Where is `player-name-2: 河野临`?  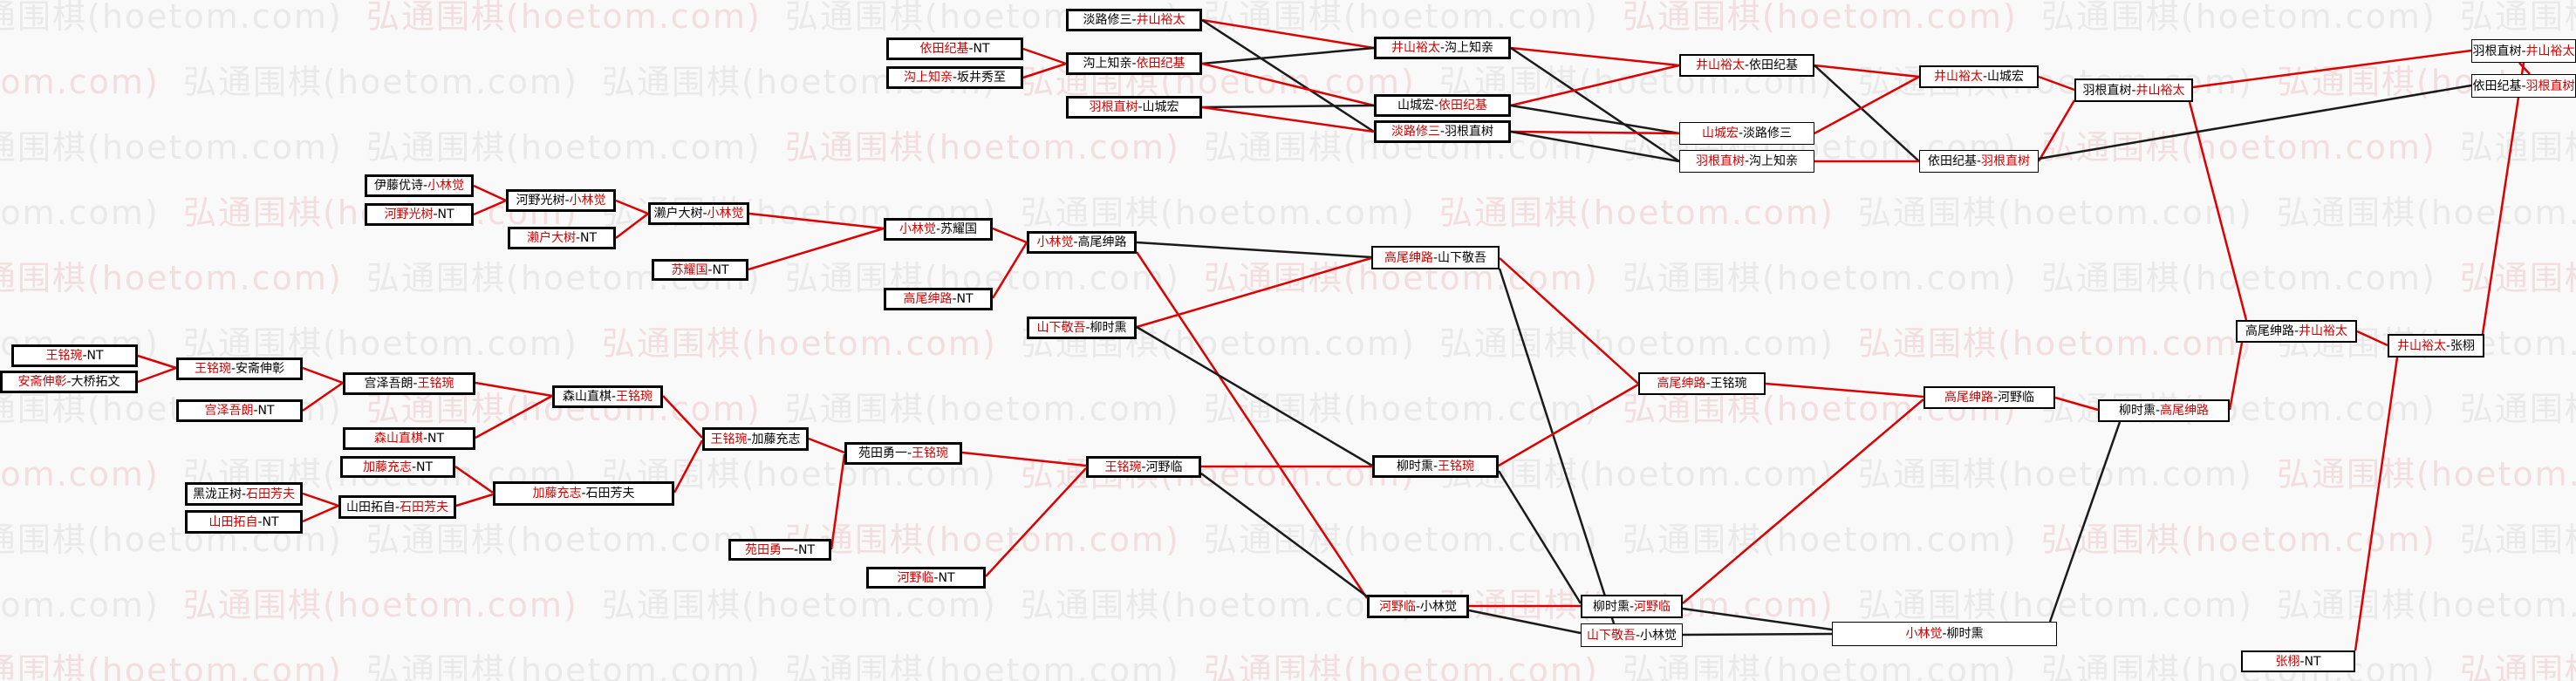 player-name-2: 河野临 is located at coordinates (1164, 467).